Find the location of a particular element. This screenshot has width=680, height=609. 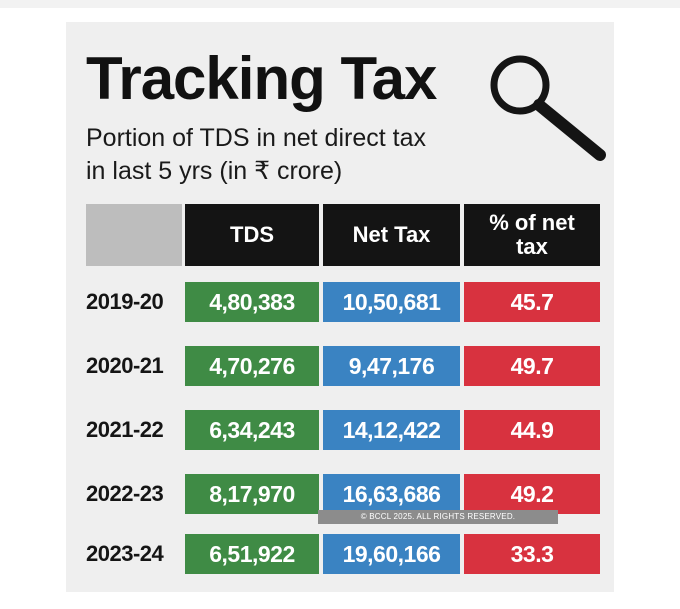

net-tax-value-cell: 9,47,176 is located at coordinates (391, 366).